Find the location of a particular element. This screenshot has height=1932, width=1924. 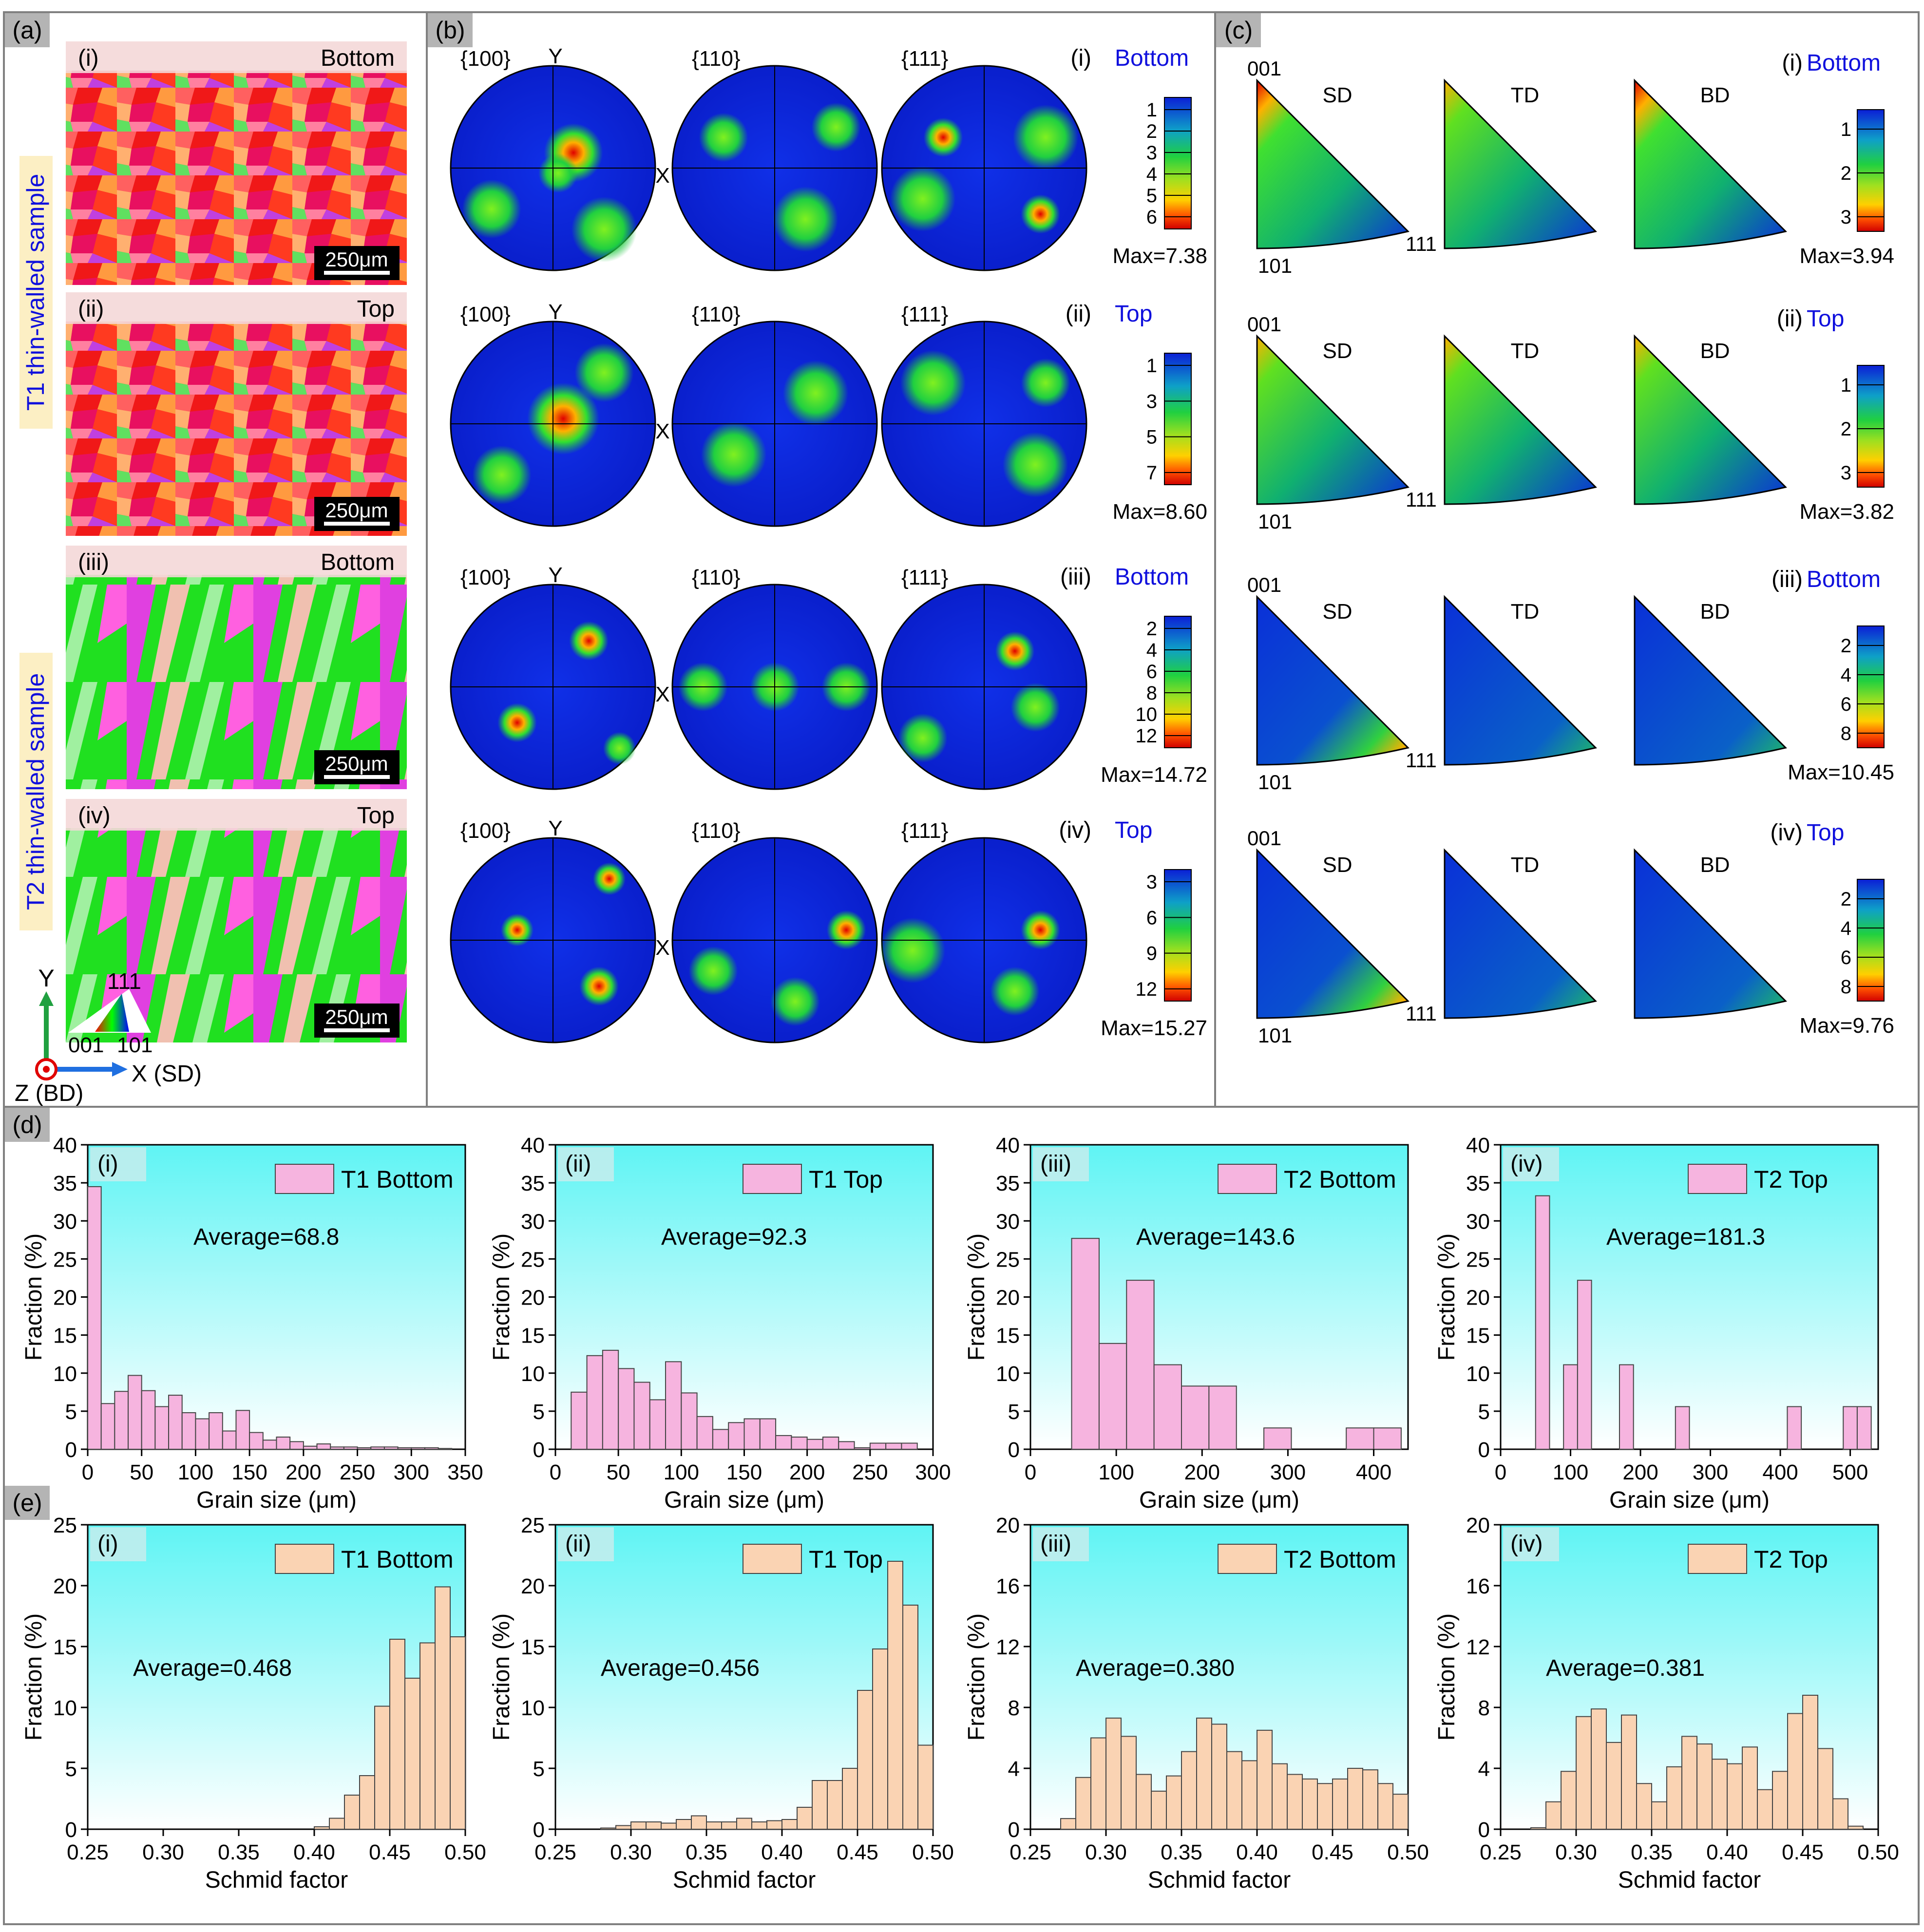

pf-scale-label: 9 is located at coordinates (1151, 954).